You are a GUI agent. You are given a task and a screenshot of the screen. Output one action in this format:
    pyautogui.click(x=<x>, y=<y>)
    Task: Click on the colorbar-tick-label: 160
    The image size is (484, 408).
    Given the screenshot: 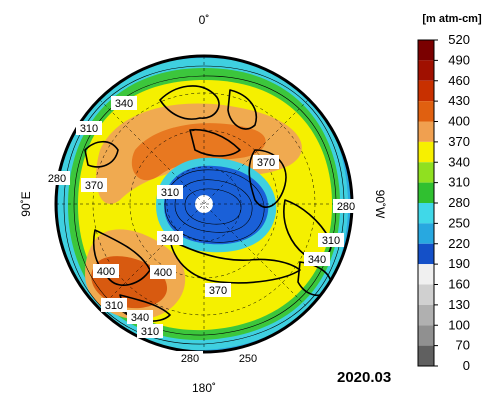 What is the action you would take?
    pyautogui.click(x=459, y=284)
    